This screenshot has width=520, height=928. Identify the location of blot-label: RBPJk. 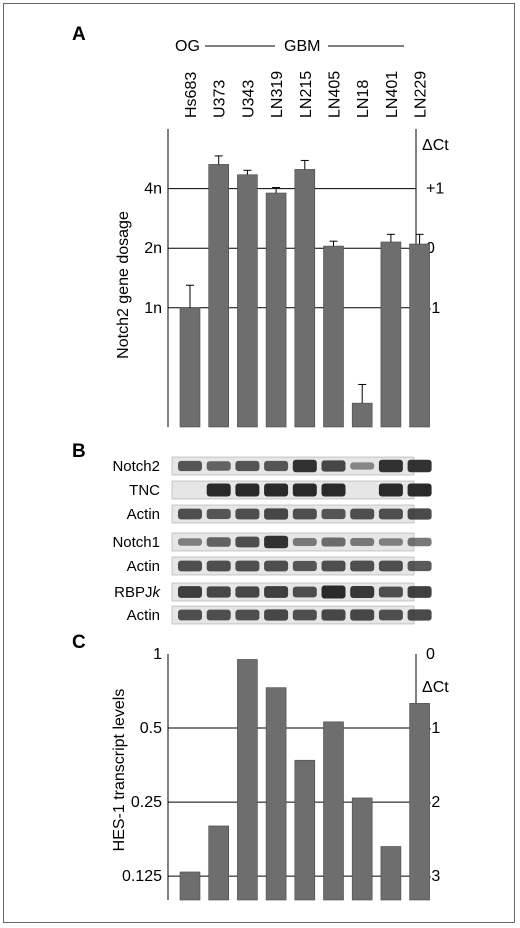
(137, 592).